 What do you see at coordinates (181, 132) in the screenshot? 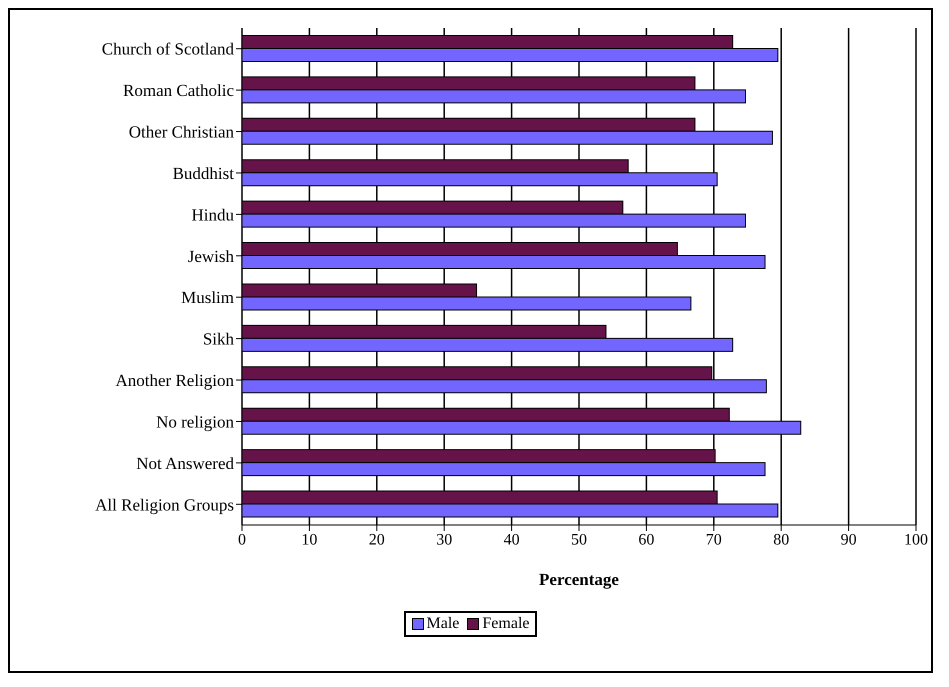
I see `y-tick-label: Other Christian` at bounding box center [181, 132].